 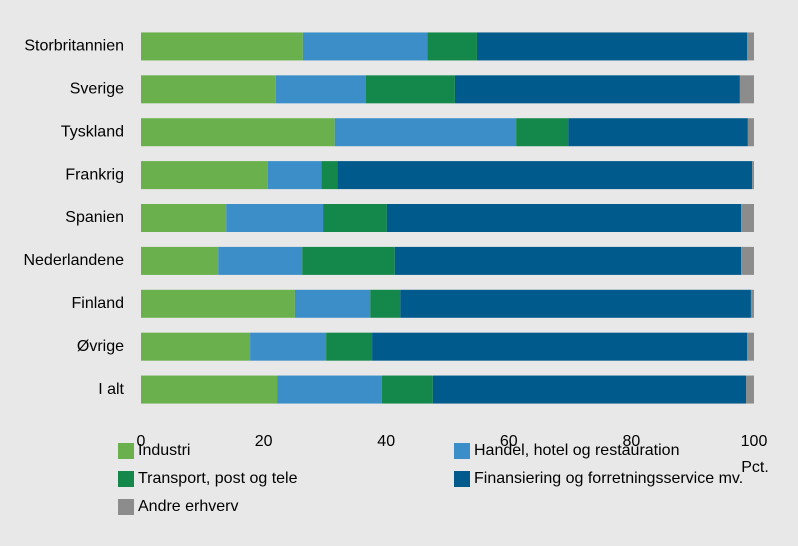 What do you see at coordinates (754, 441) in the screenshot?
I see `x-tick-label: 100` at bounding box center [754, 441].